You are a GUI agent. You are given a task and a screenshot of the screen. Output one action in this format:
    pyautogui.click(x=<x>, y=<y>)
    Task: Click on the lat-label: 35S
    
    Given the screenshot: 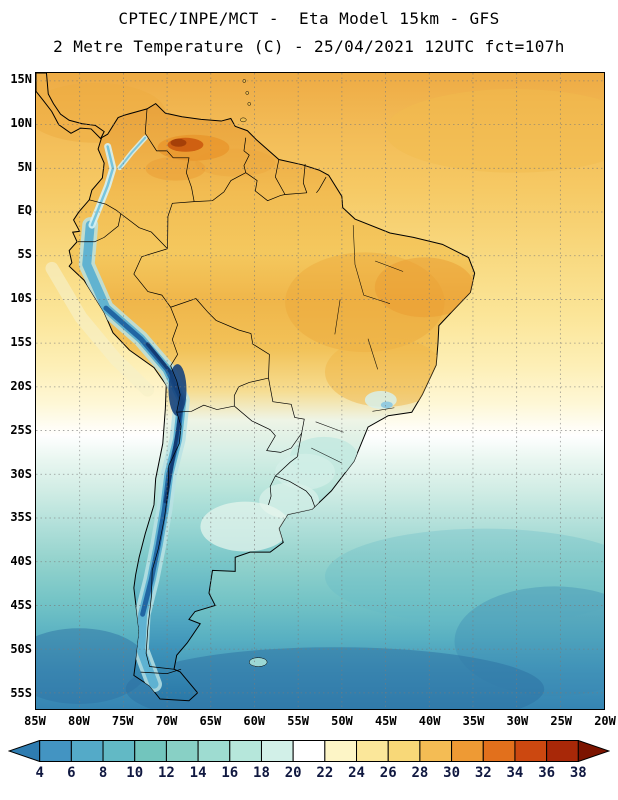 What is the action you would take?
    pyautogui.click(x=21, y=517)
    